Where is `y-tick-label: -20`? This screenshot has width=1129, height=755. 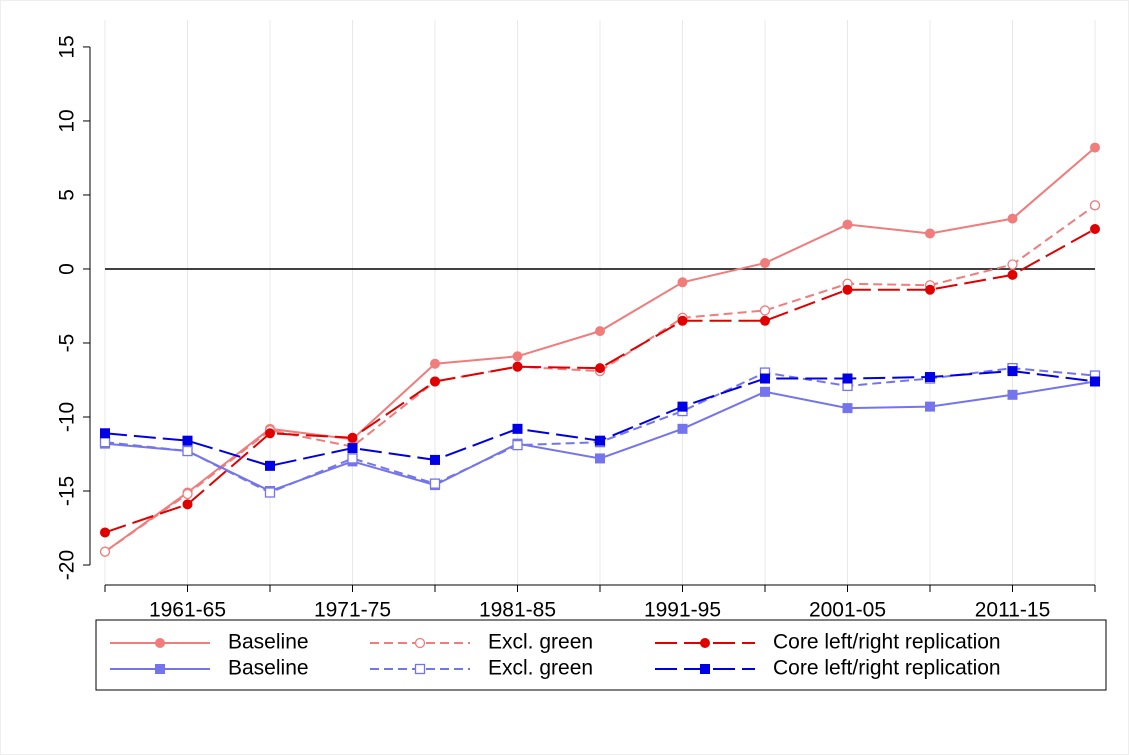 y-tick-label: -20 is located at coordinates (67, 565).